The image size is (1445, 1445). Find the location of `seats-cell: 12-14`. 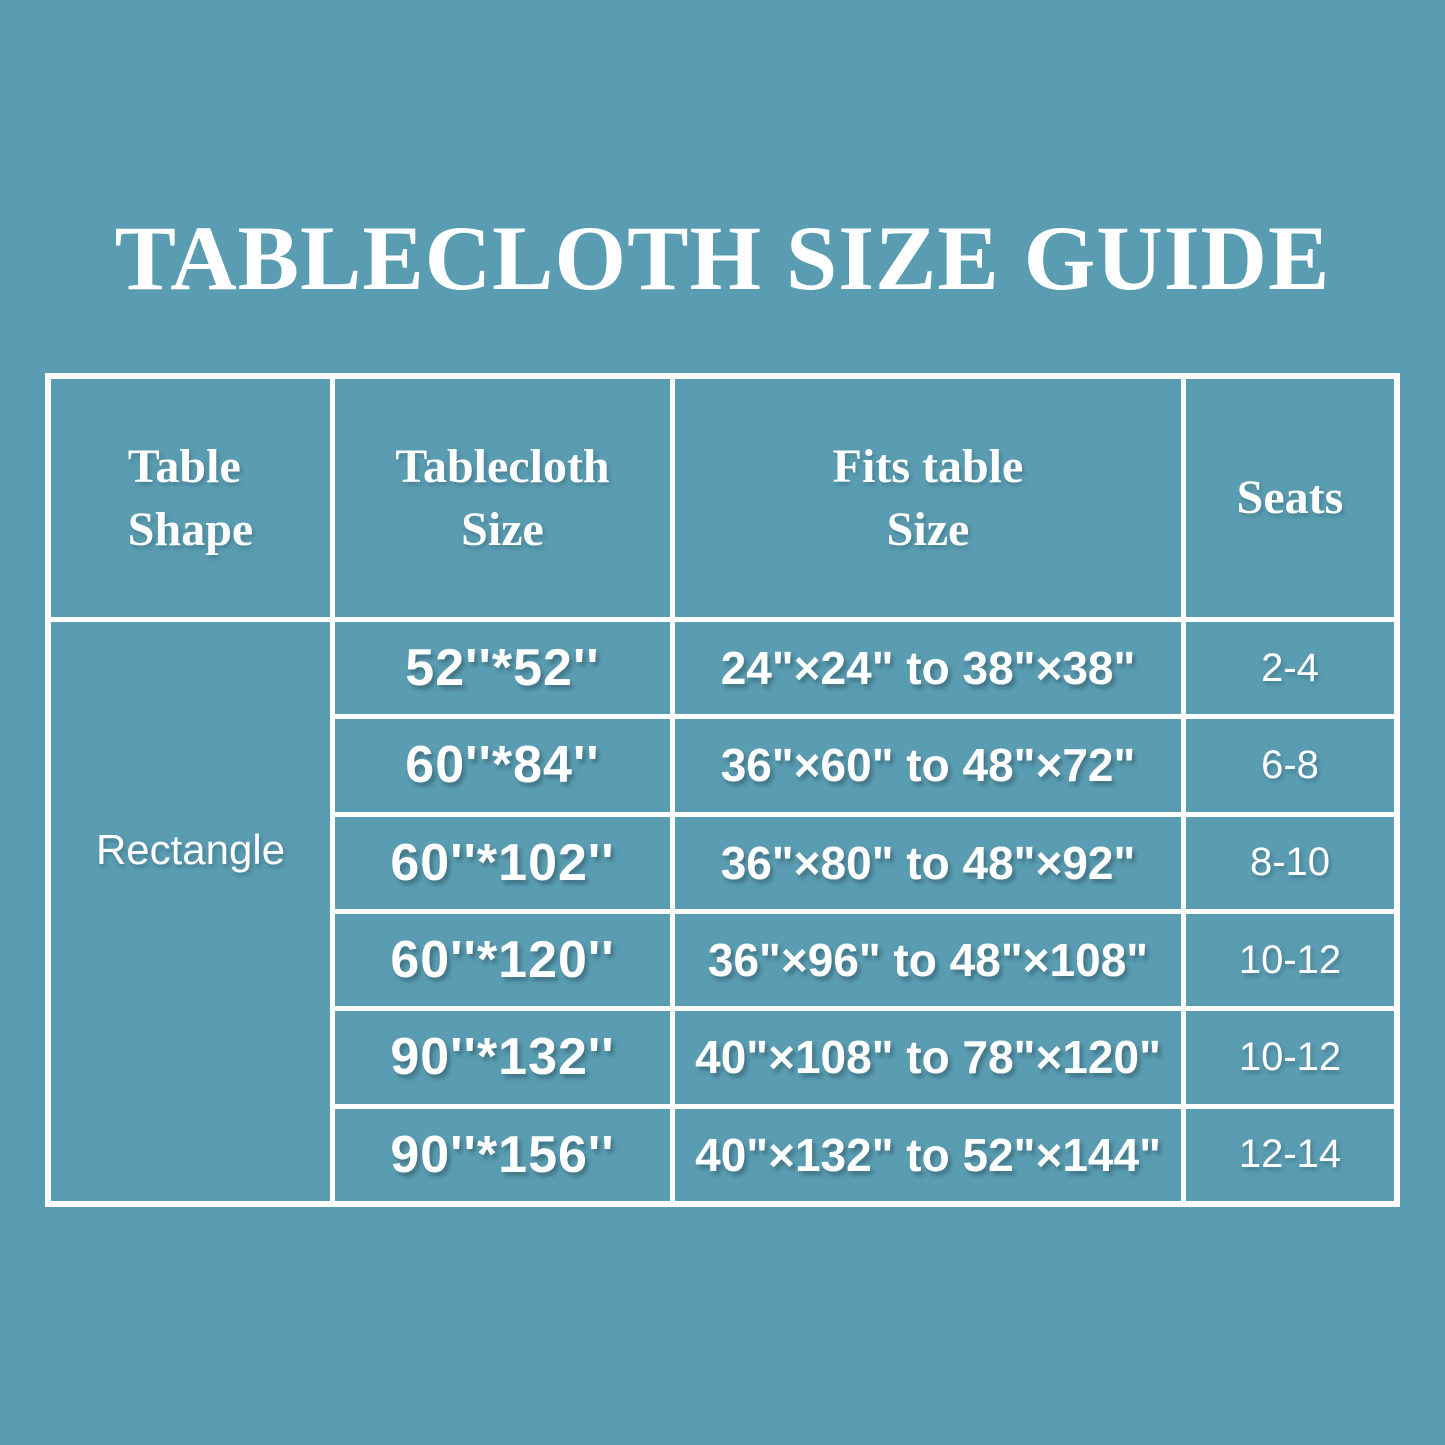

seats-cell: 12-14 is located at coordinates (1290, 1154).